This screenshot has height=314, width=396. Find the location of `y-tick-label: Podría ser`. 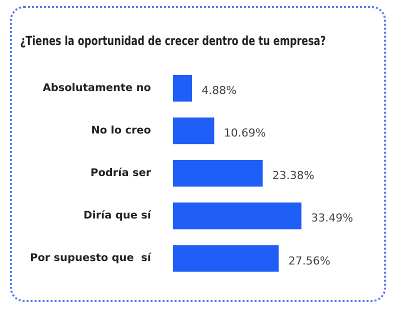

y-tick-label: Podría ser is located at coordinates (121, 173).